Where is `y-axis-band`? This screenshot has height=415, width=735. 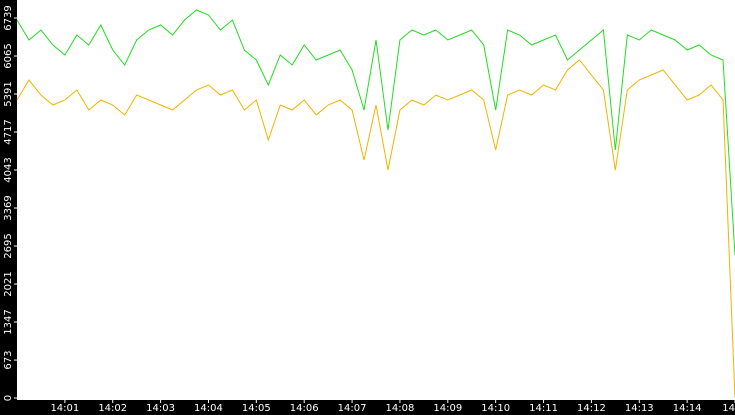 y-axis-band is located at coordinates (8, 207).